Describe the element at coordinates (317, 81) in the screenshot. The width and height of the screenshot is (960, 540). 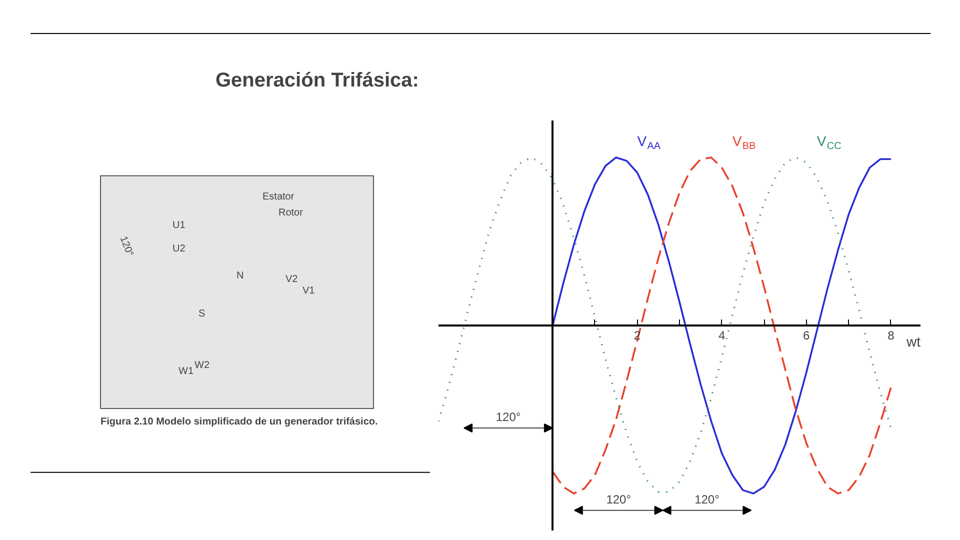
I see `chart-title: Generación Trifásica:` at that location.